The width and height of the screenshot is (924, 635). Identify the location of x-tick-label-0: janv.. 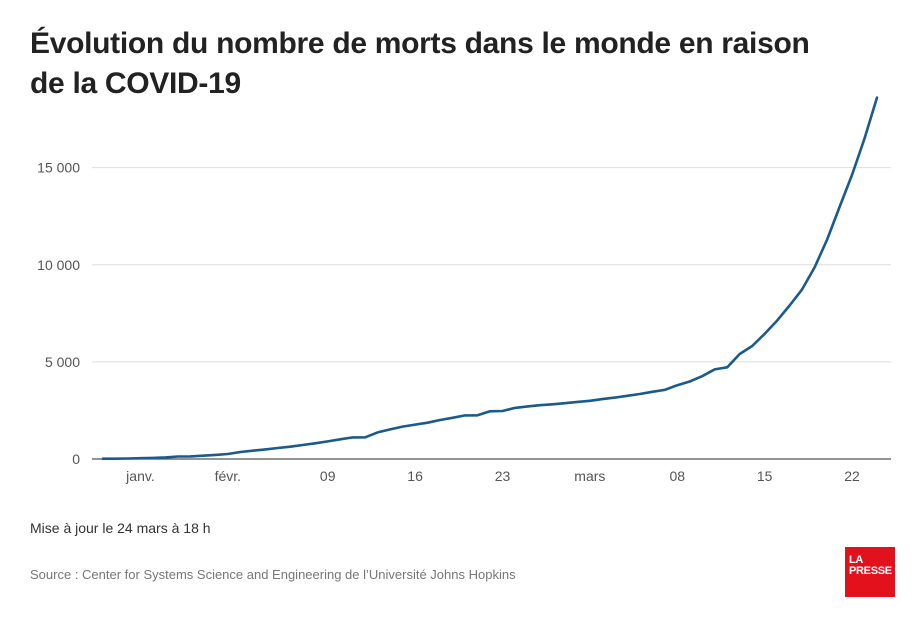
(140, 476).